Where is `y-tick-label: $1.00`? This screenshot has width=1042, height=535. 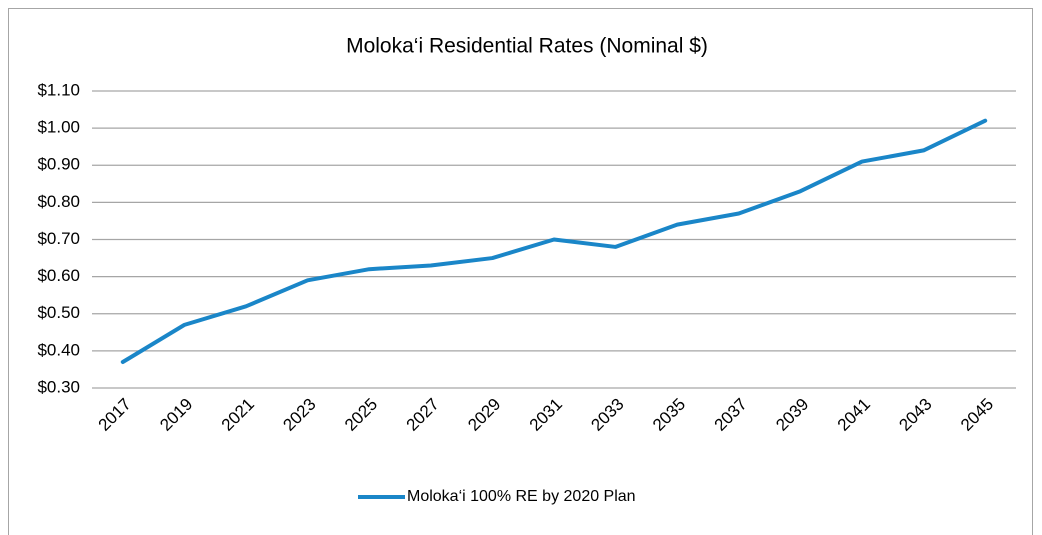 y-tick-label: $1.00 is located at coordinates (58, 127).